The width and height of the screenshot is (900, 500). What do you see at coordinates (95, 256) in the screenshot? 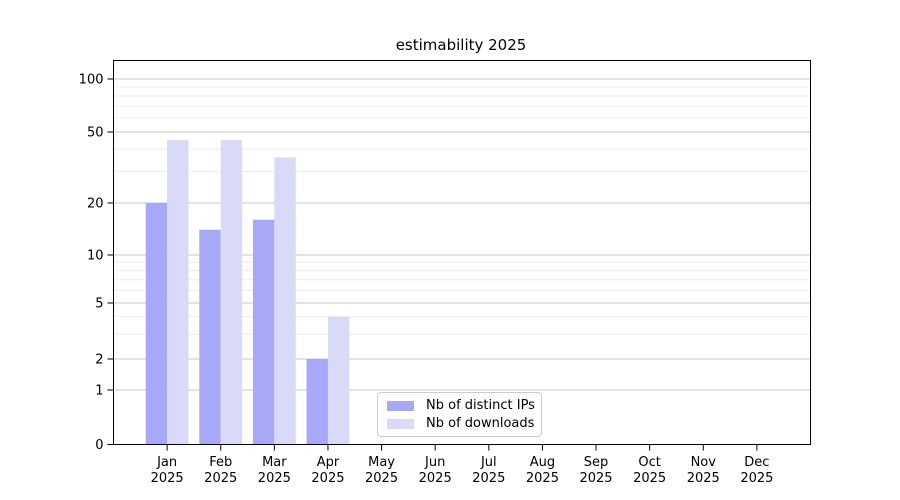
I see `y-tick-label: 10` at bounding box center [95, 256].